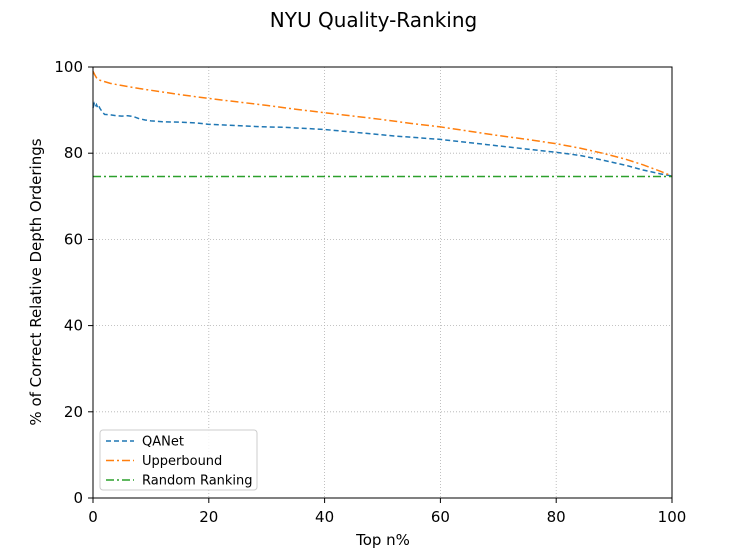 The height and width of the screenshot is (560, 747). I want to click on y-tick-label: 40, so click(73, 326).